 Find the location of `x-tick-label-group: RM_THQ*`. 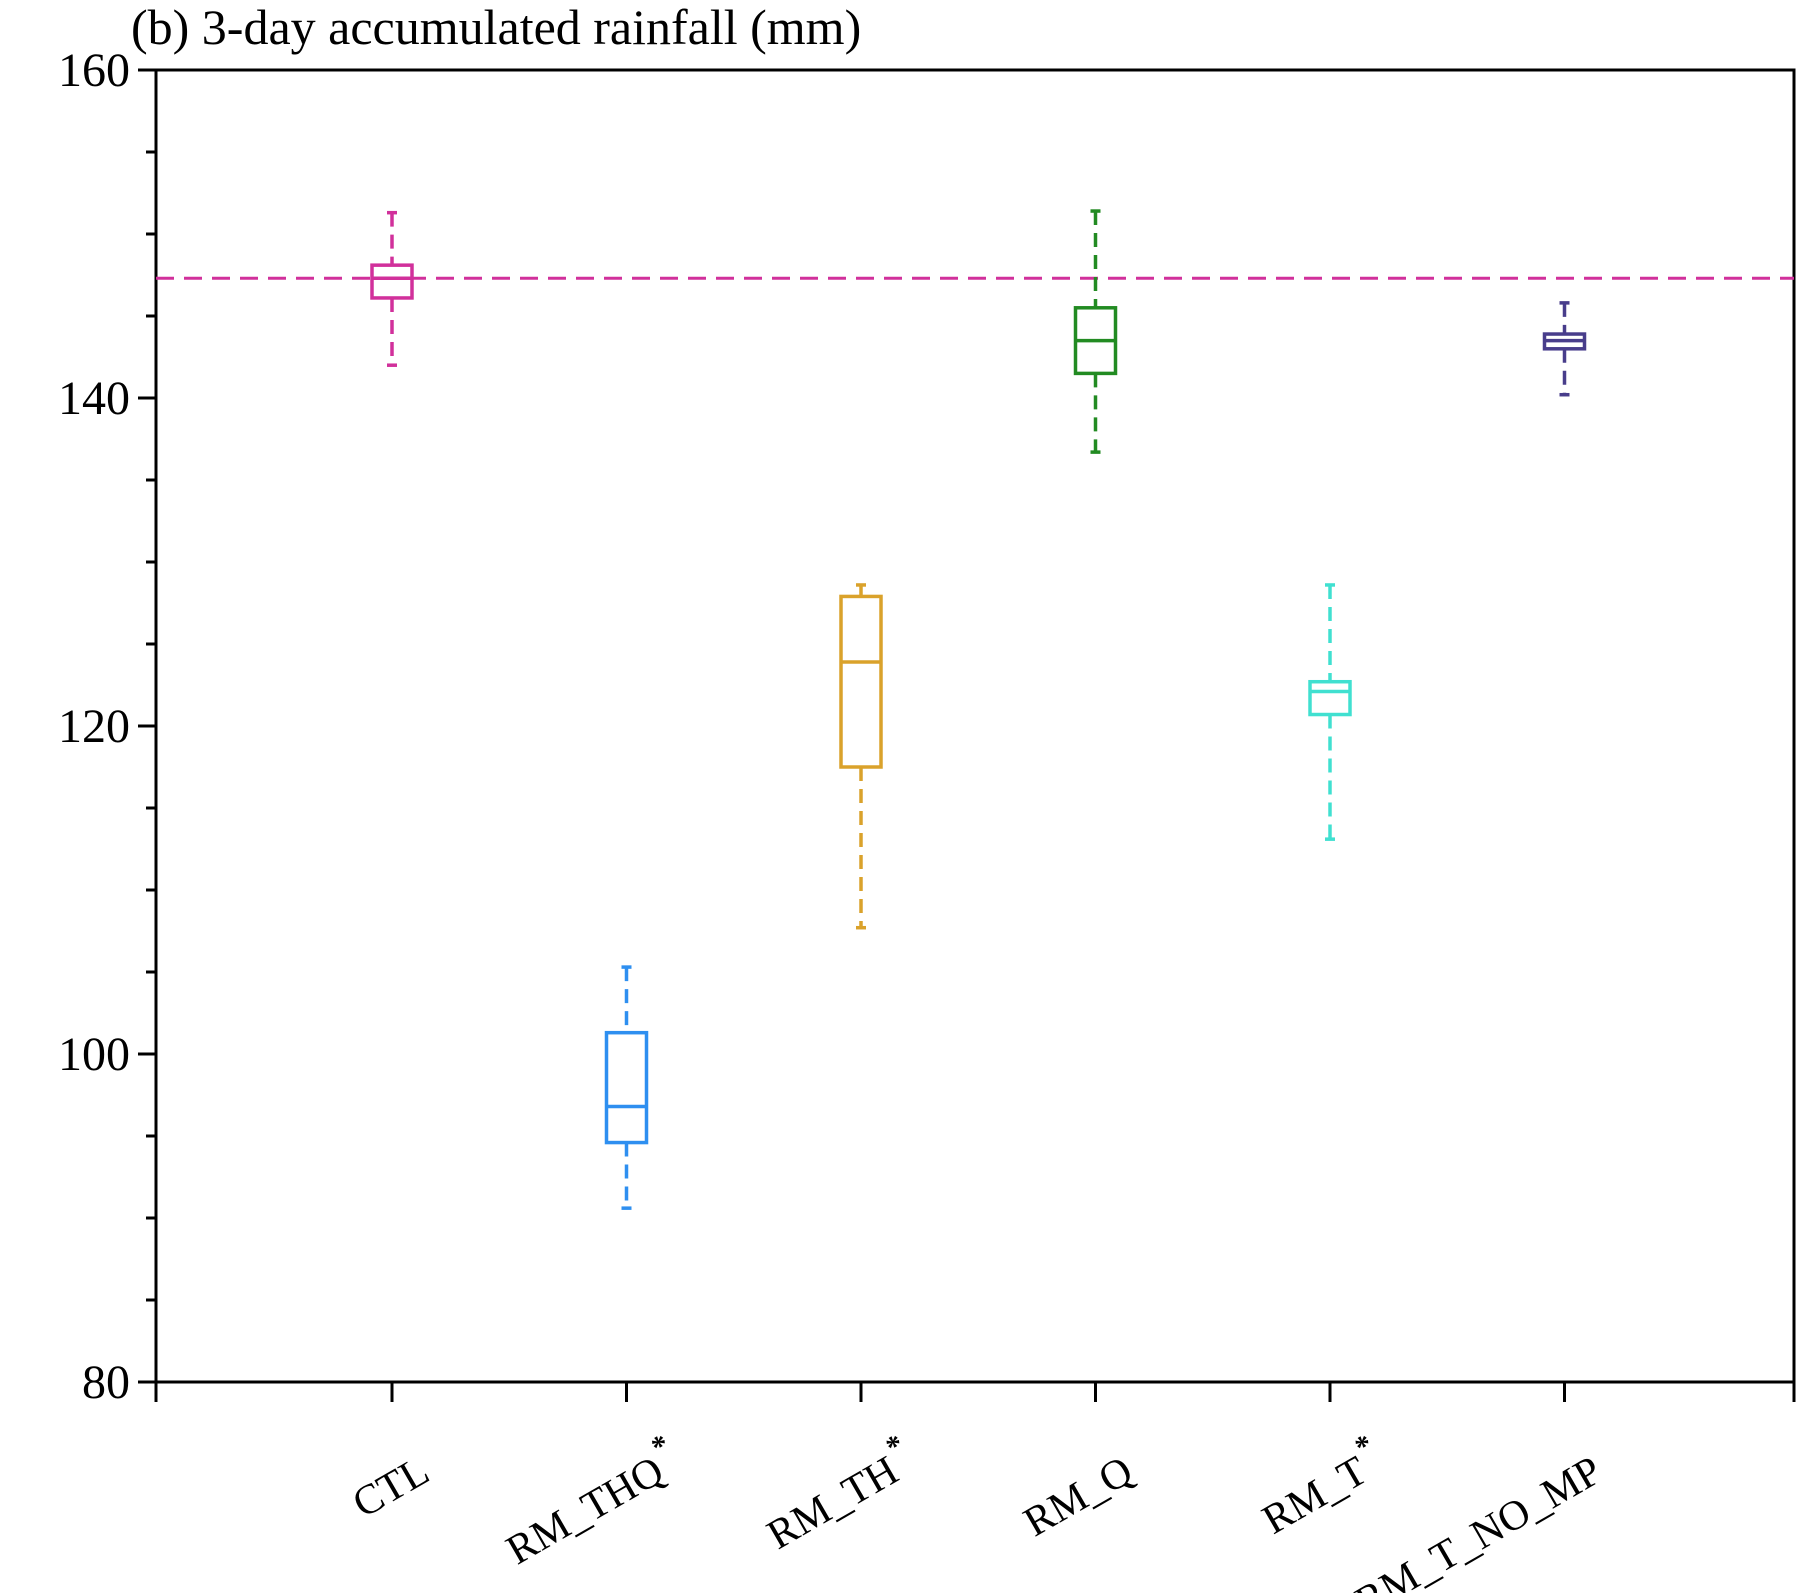

x-tick-label-group: RM_THQ* is located at coordinates (587, 1501).